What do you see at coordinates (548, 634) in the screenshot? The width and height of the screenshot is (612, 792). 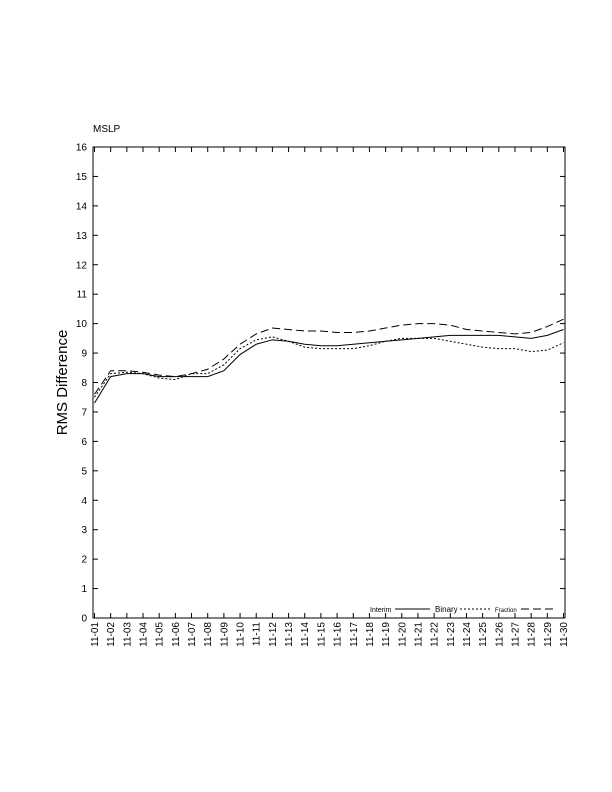 I see `x-tick-label: 11-29` at bounding box center [548, 634].